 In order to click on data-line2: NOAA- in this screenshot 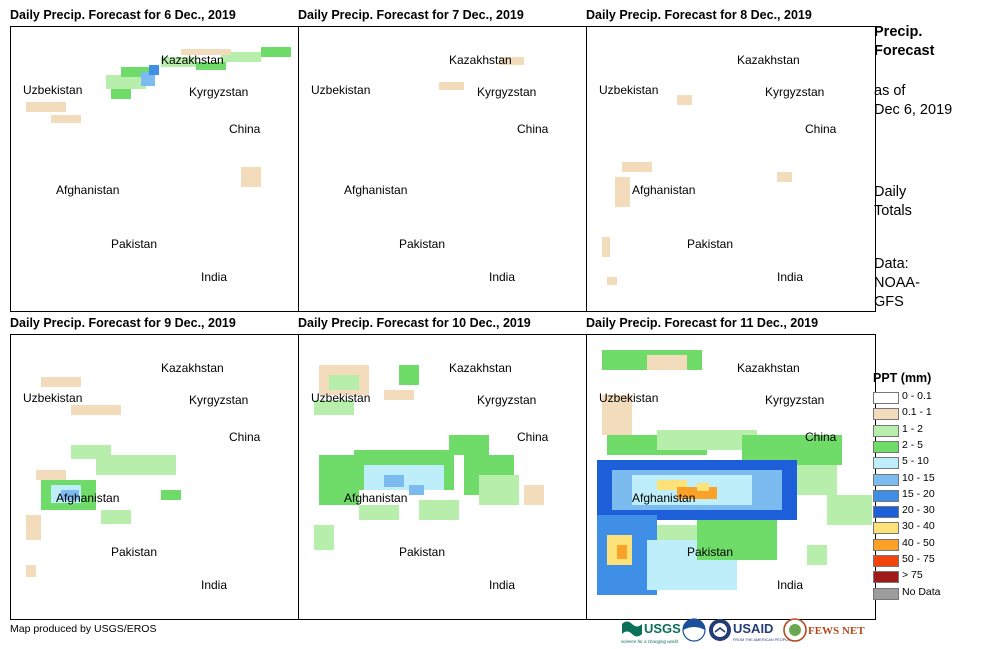, I will do `click(897, 283)`.